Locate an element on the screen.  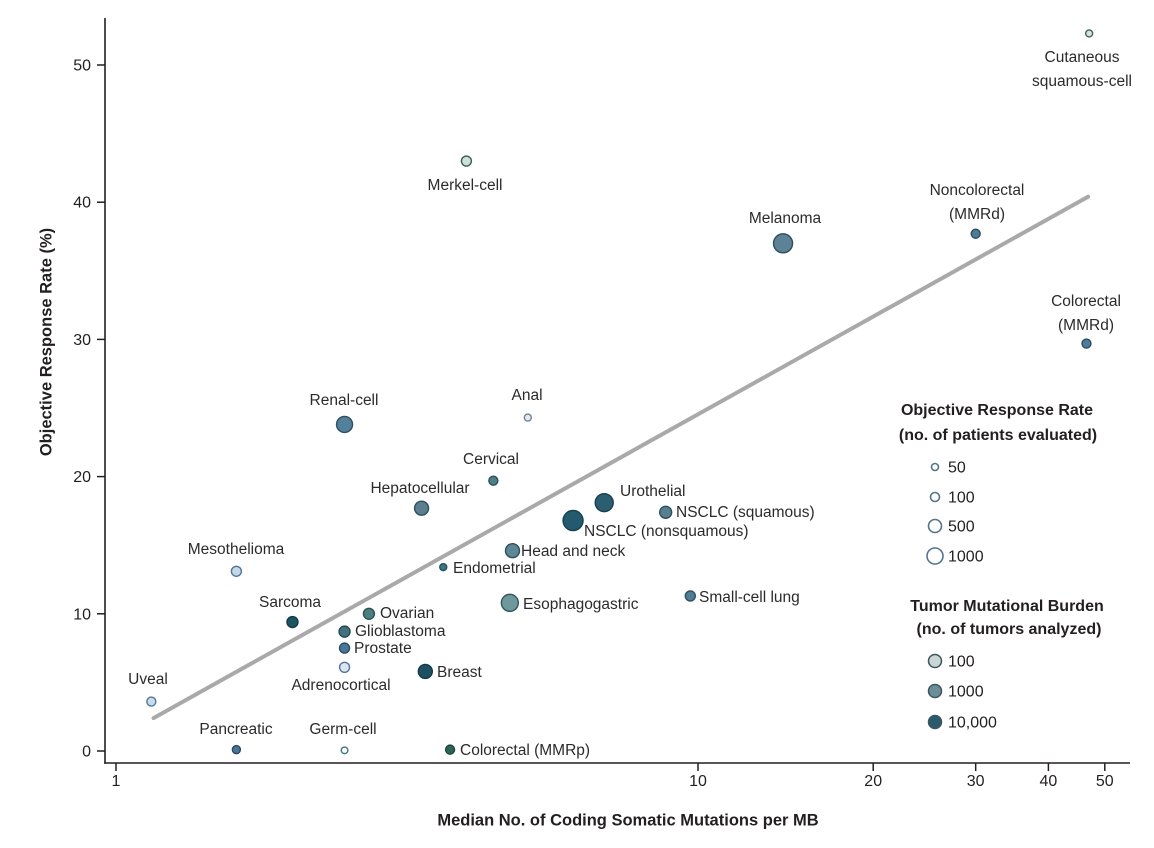
point-label-head-and-neck: Head and neck is located at coordinates (573, 551).